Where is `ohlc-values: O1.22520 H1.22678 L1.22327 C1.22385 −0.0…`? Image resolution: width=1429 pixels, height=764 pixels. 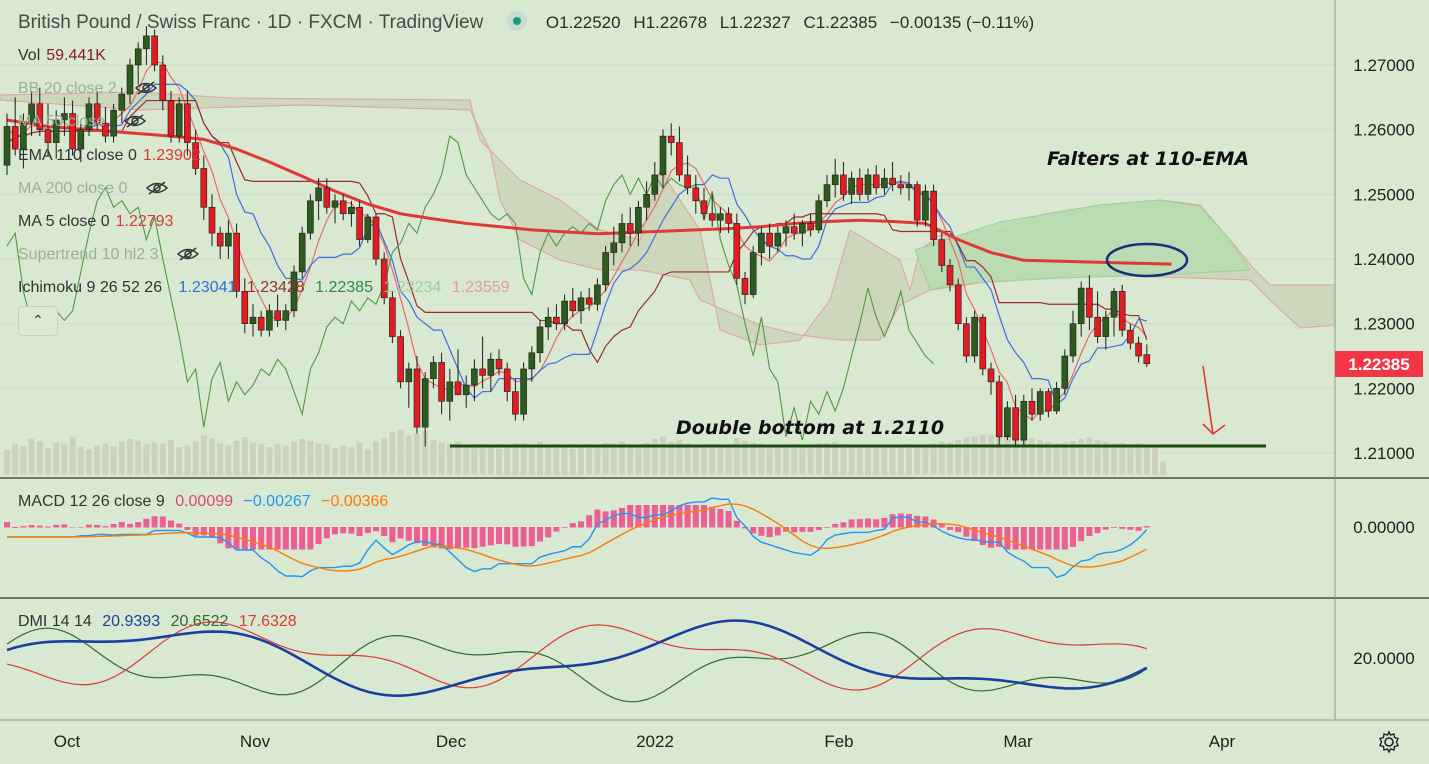 ohlc-values: O1.22520 H1.22678 L1.22327 C1.22385 −0.0… is located at coordinates (790, 22).